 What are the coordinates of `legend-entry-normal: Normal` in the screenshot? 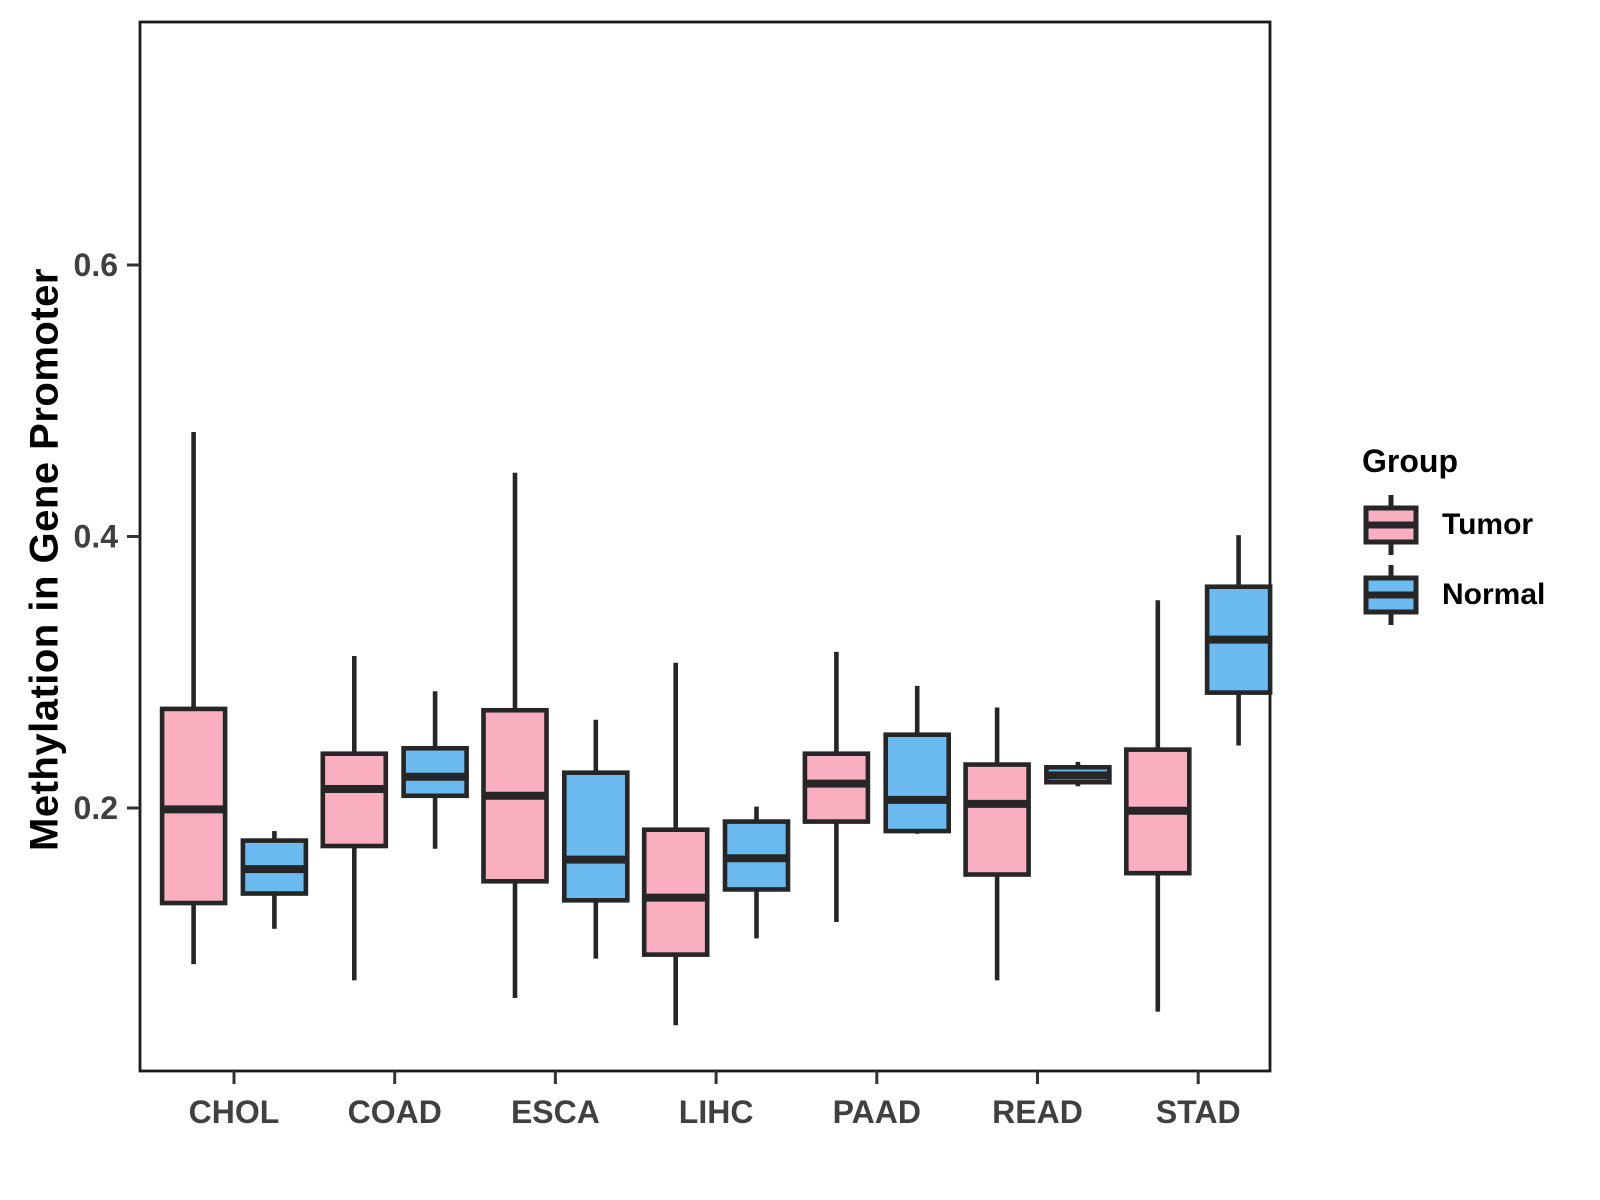 It's located at (1453, 595).